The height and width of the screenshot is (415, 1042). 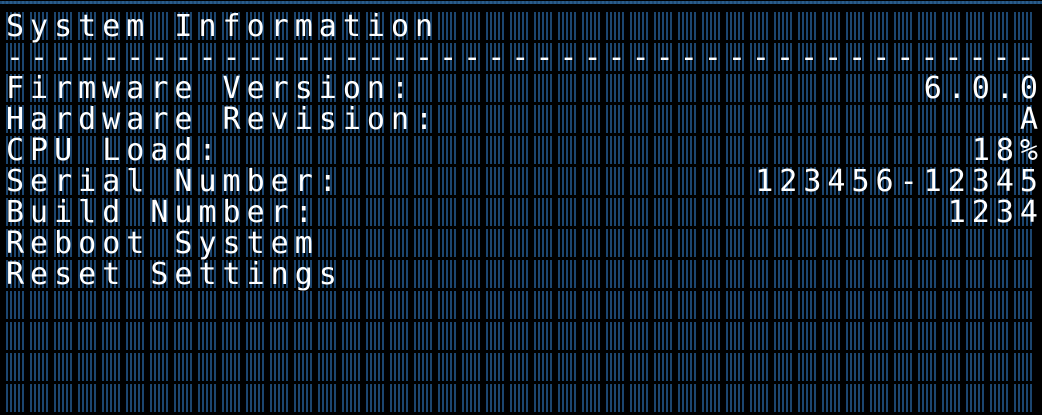 I want to click on item-label: Hardware Revision:, so click(x=223, y=119).